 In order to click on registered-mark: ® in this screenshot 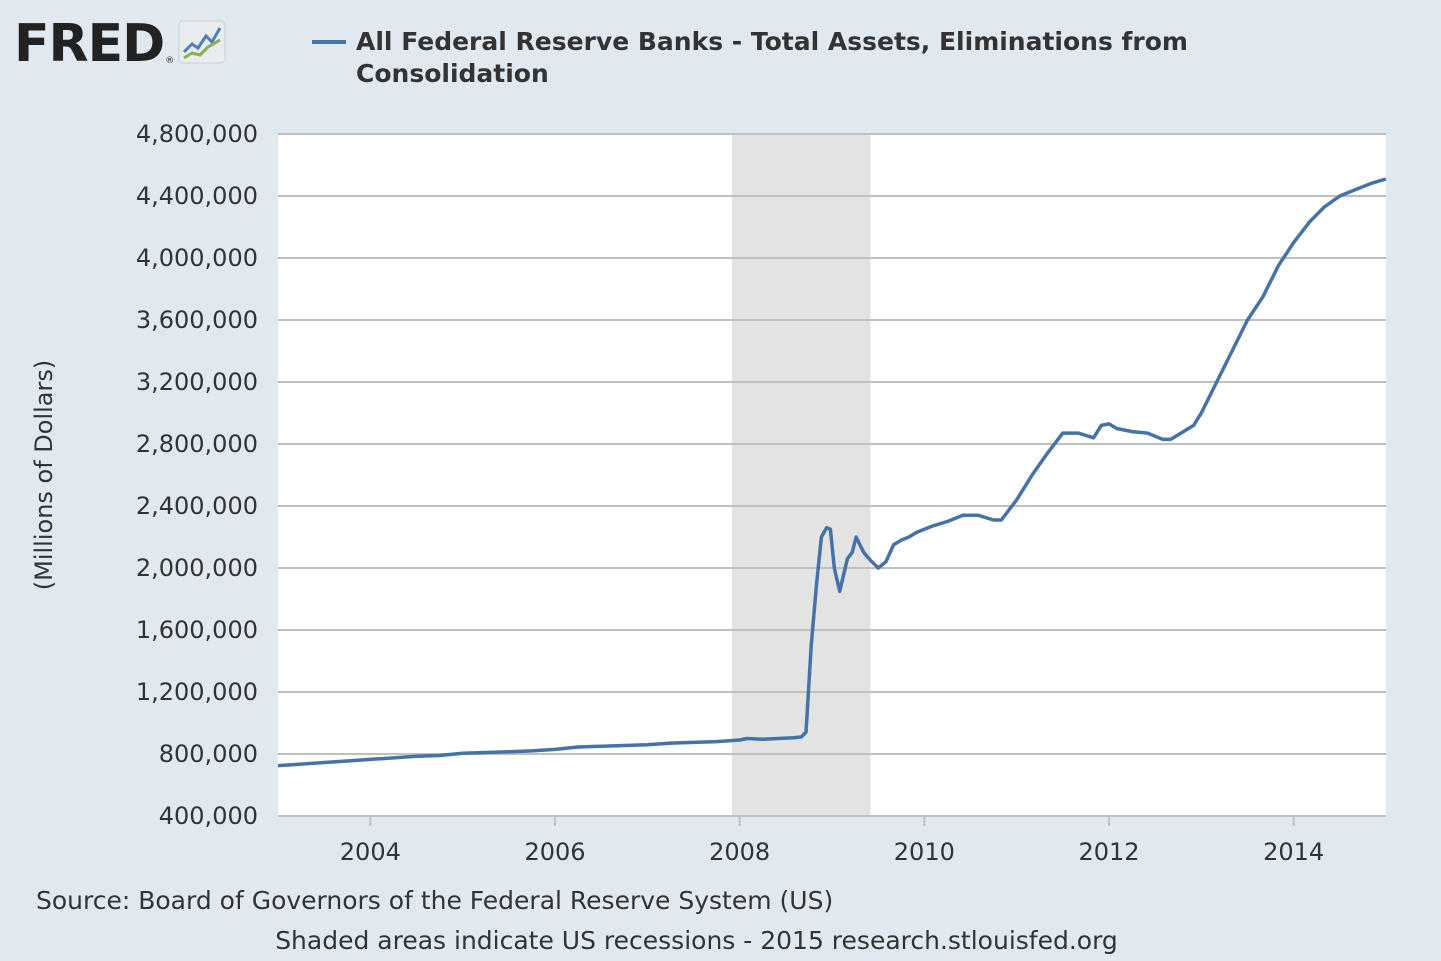, I will do `click(170, 61)`.